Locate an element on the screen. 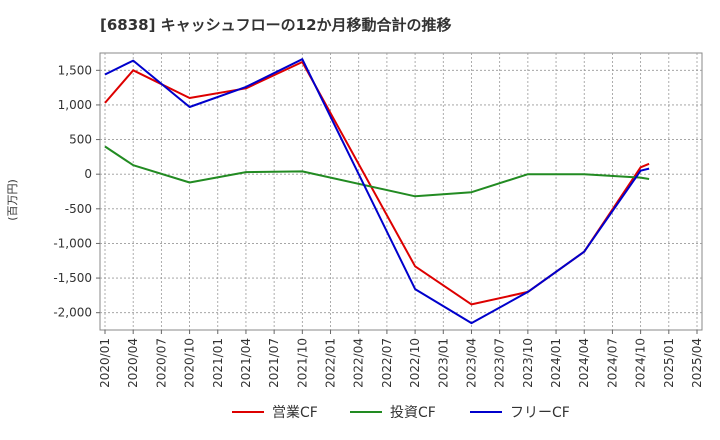 The height and width of the screenshot is (440, 720). x-tick-label-10: 2022/07 is located at coordinates (387, 363).